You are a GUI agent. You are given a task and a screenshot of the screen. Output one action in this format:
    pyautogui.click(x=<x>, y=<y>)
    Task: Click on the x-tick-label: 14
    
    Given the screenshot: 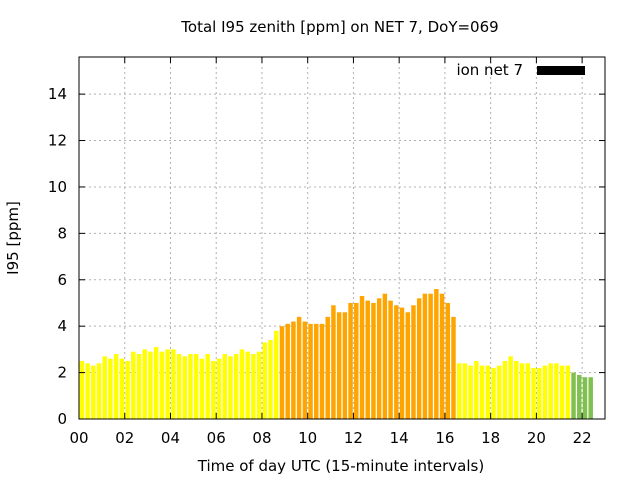 What is the action you would take?
    pyautogui.click(x=399, y=438)
    